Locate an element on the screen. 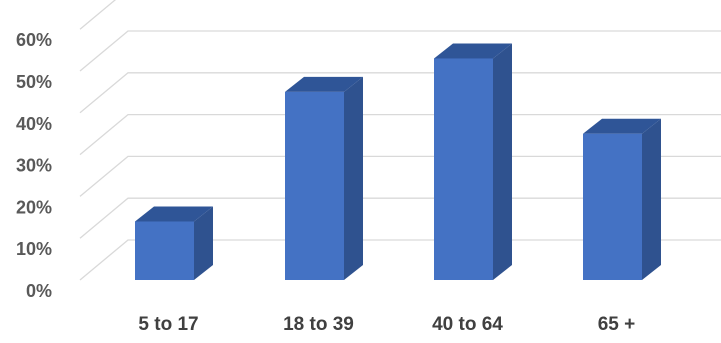  y-tick-label: 40% is located at coordinates (34, 124).